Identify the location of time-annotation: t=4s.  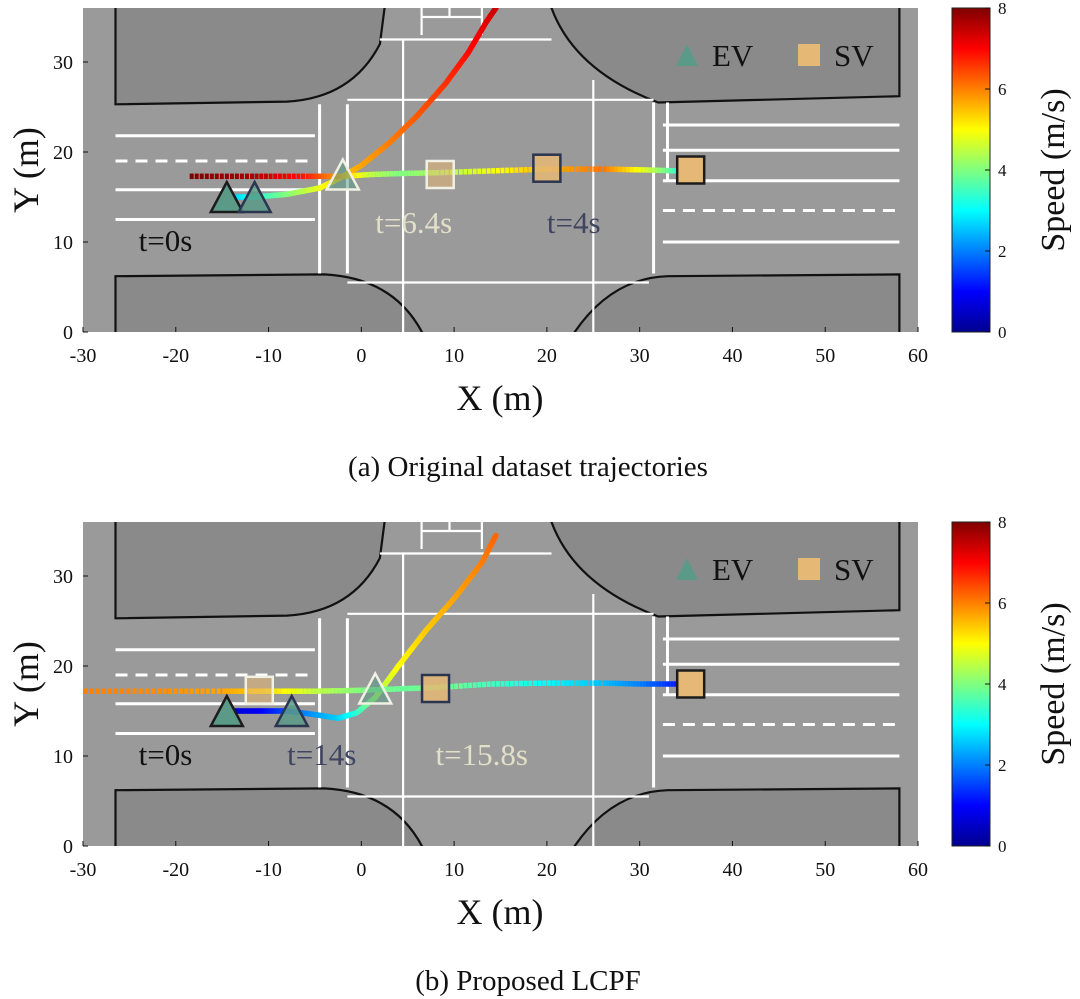
(574, 222).